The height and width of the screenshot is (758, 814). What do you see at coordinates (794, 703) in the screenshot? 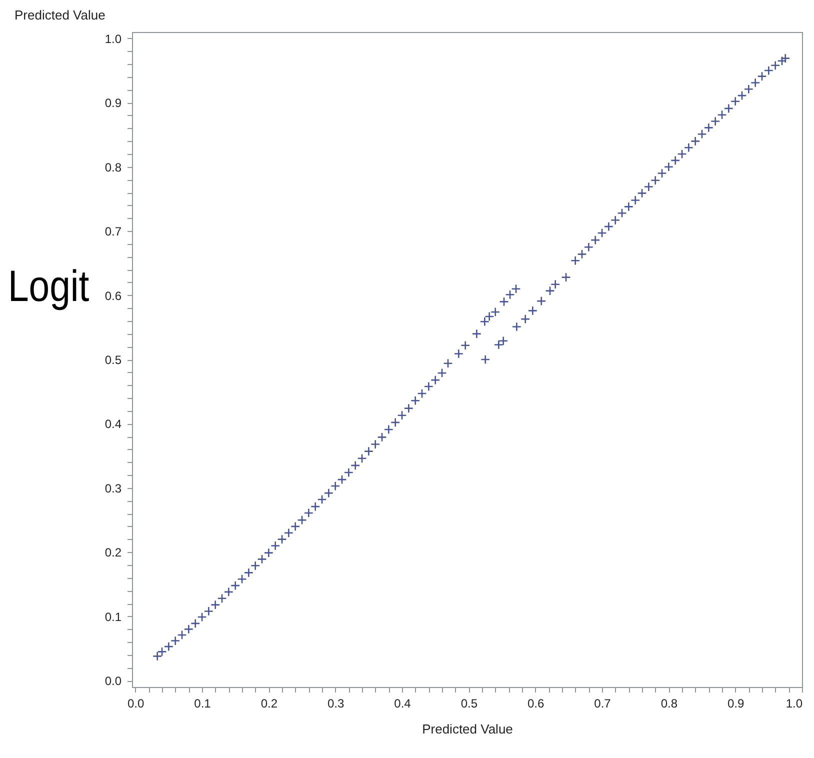
I see `x-tick-label: 1.0` at bounding box center [794, 703].